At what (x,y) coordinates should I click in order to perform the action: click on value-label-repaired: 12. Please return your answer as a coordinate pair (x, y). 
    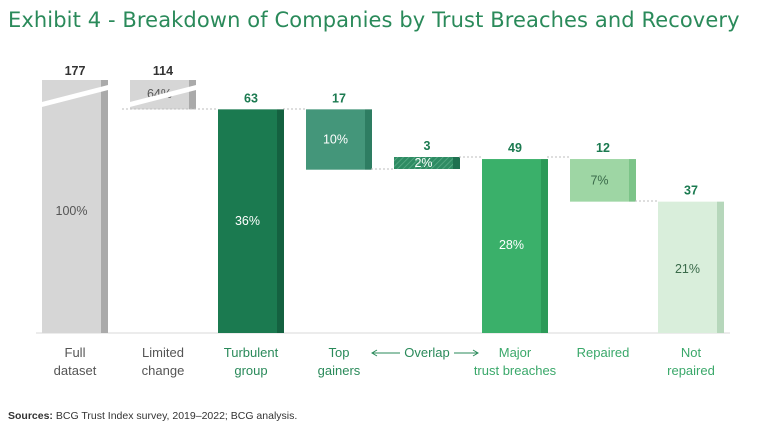
    Looking at the image, I should click on (603, 148).